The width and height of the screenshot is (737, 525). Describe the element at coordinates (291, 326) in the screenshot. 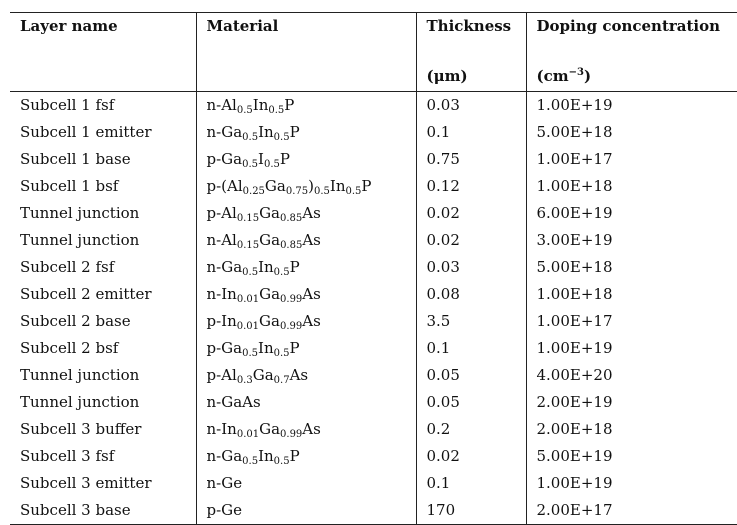

I see `material-subscript: 0.99` at that location.